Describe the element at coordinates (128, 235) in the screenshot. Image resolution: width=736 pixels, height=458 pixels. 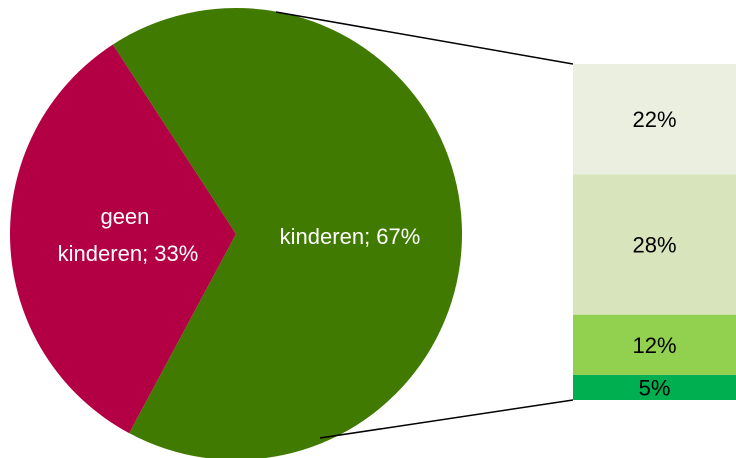
I see `pie-slice-label-geen-kinderen: geen kinderen; 33%` at that location.